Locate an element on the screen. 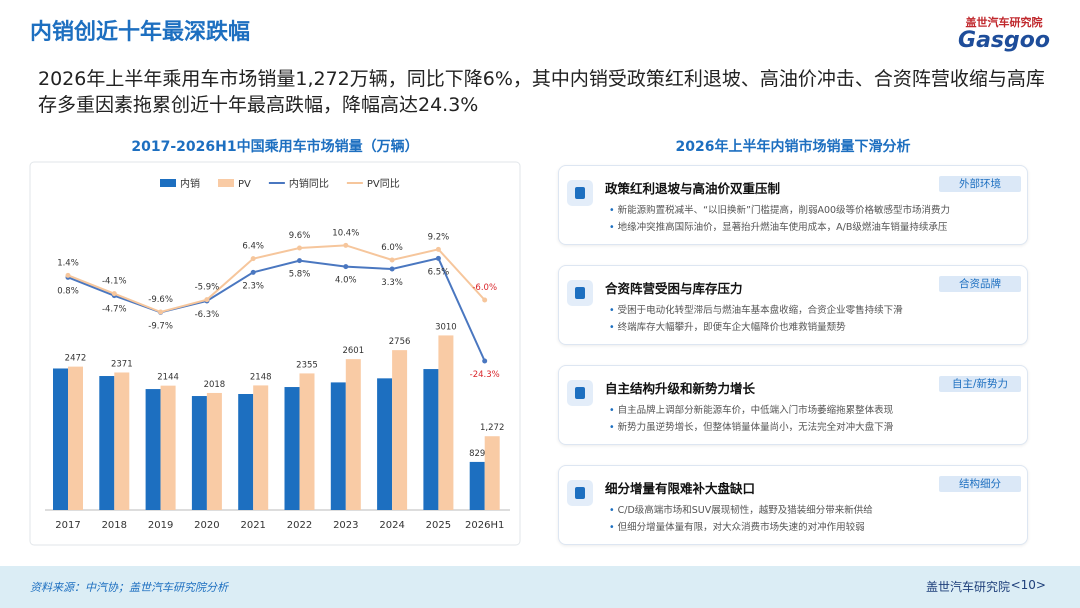  footer-brand: 盖世汽车研究院 is located at coordinates (967, 587).